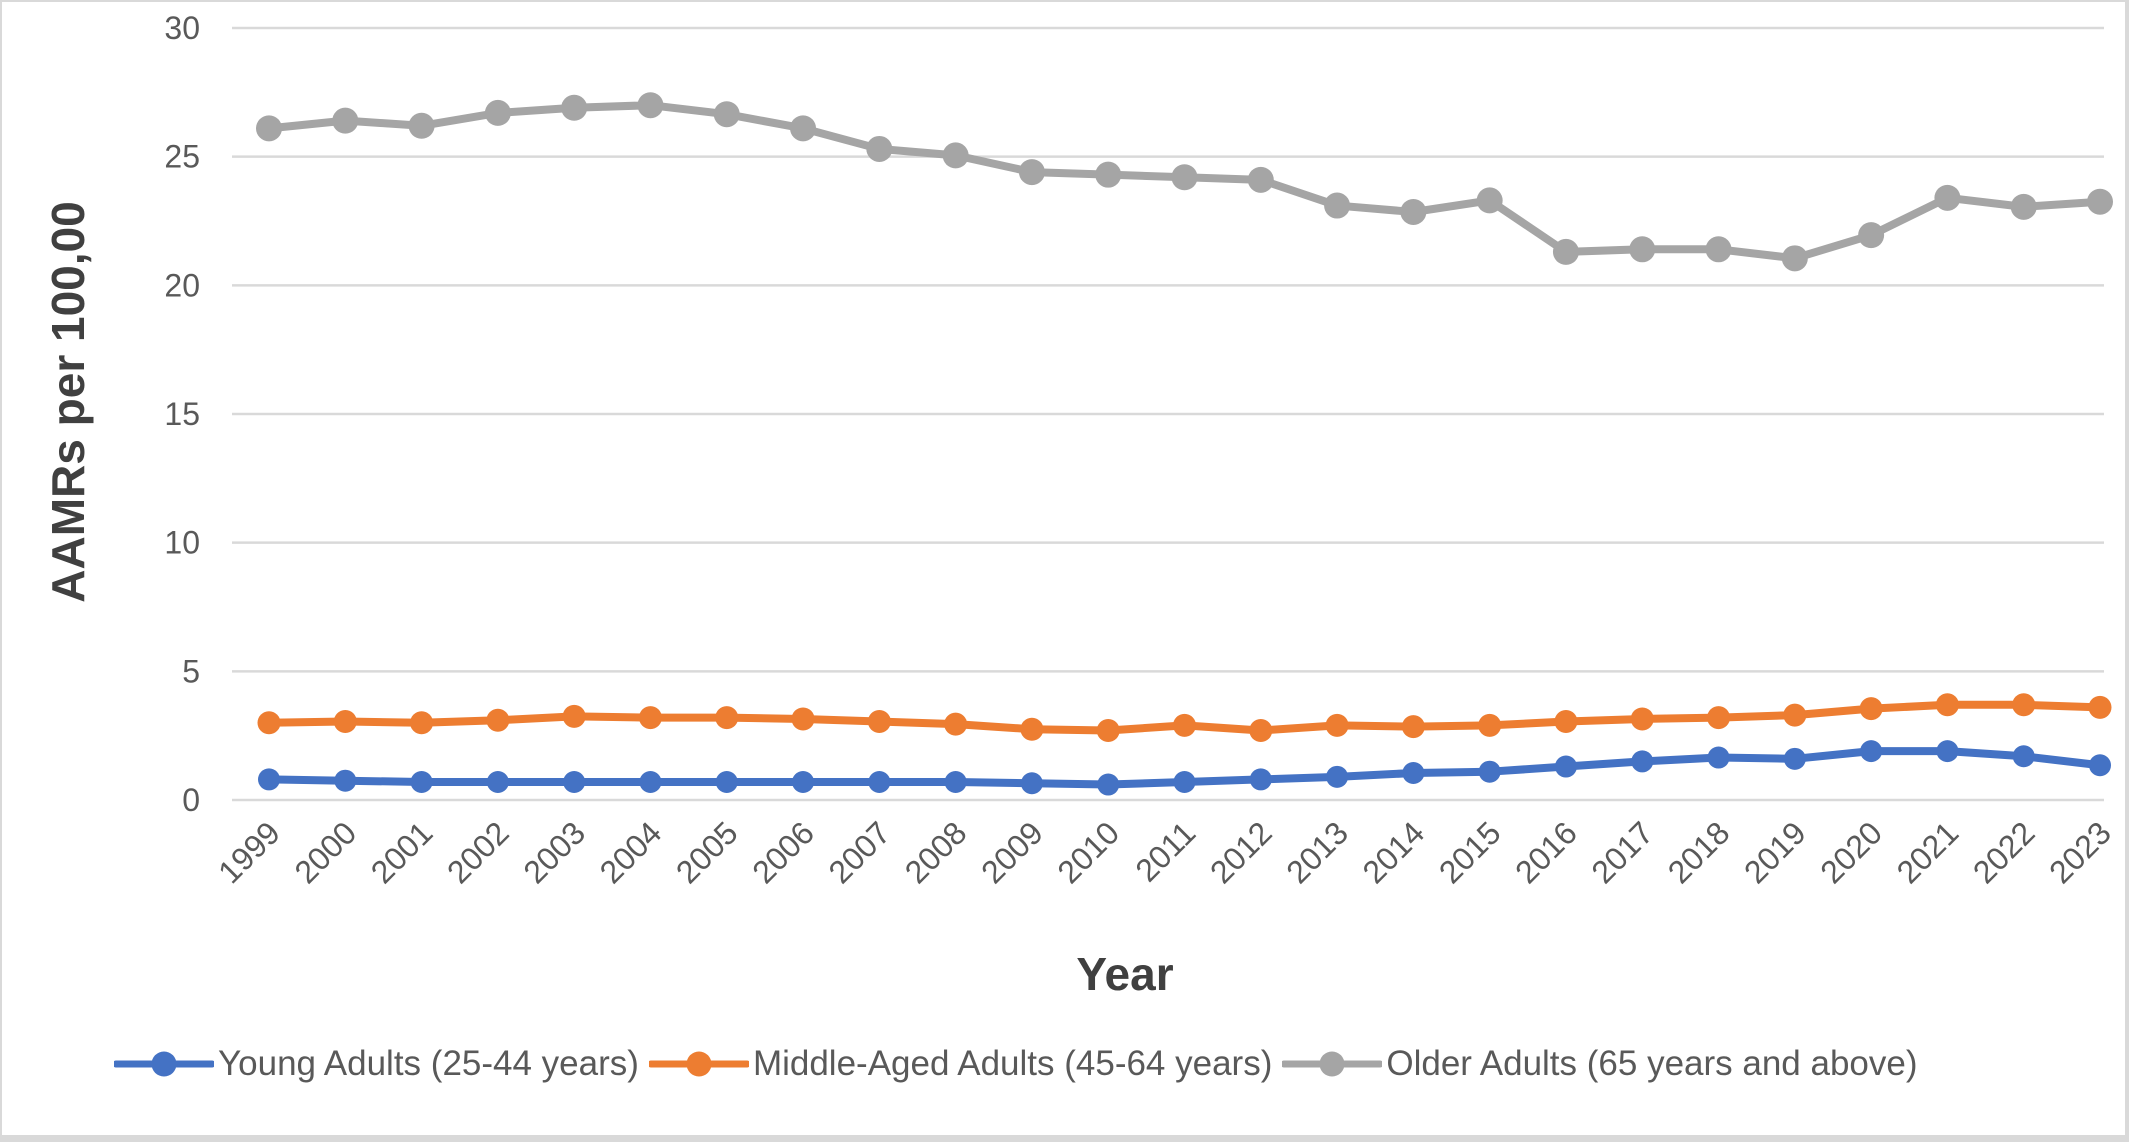  Describe the element at coordinates (955, 781) in the screenshot. I see `data-point-0-2008` at that location.